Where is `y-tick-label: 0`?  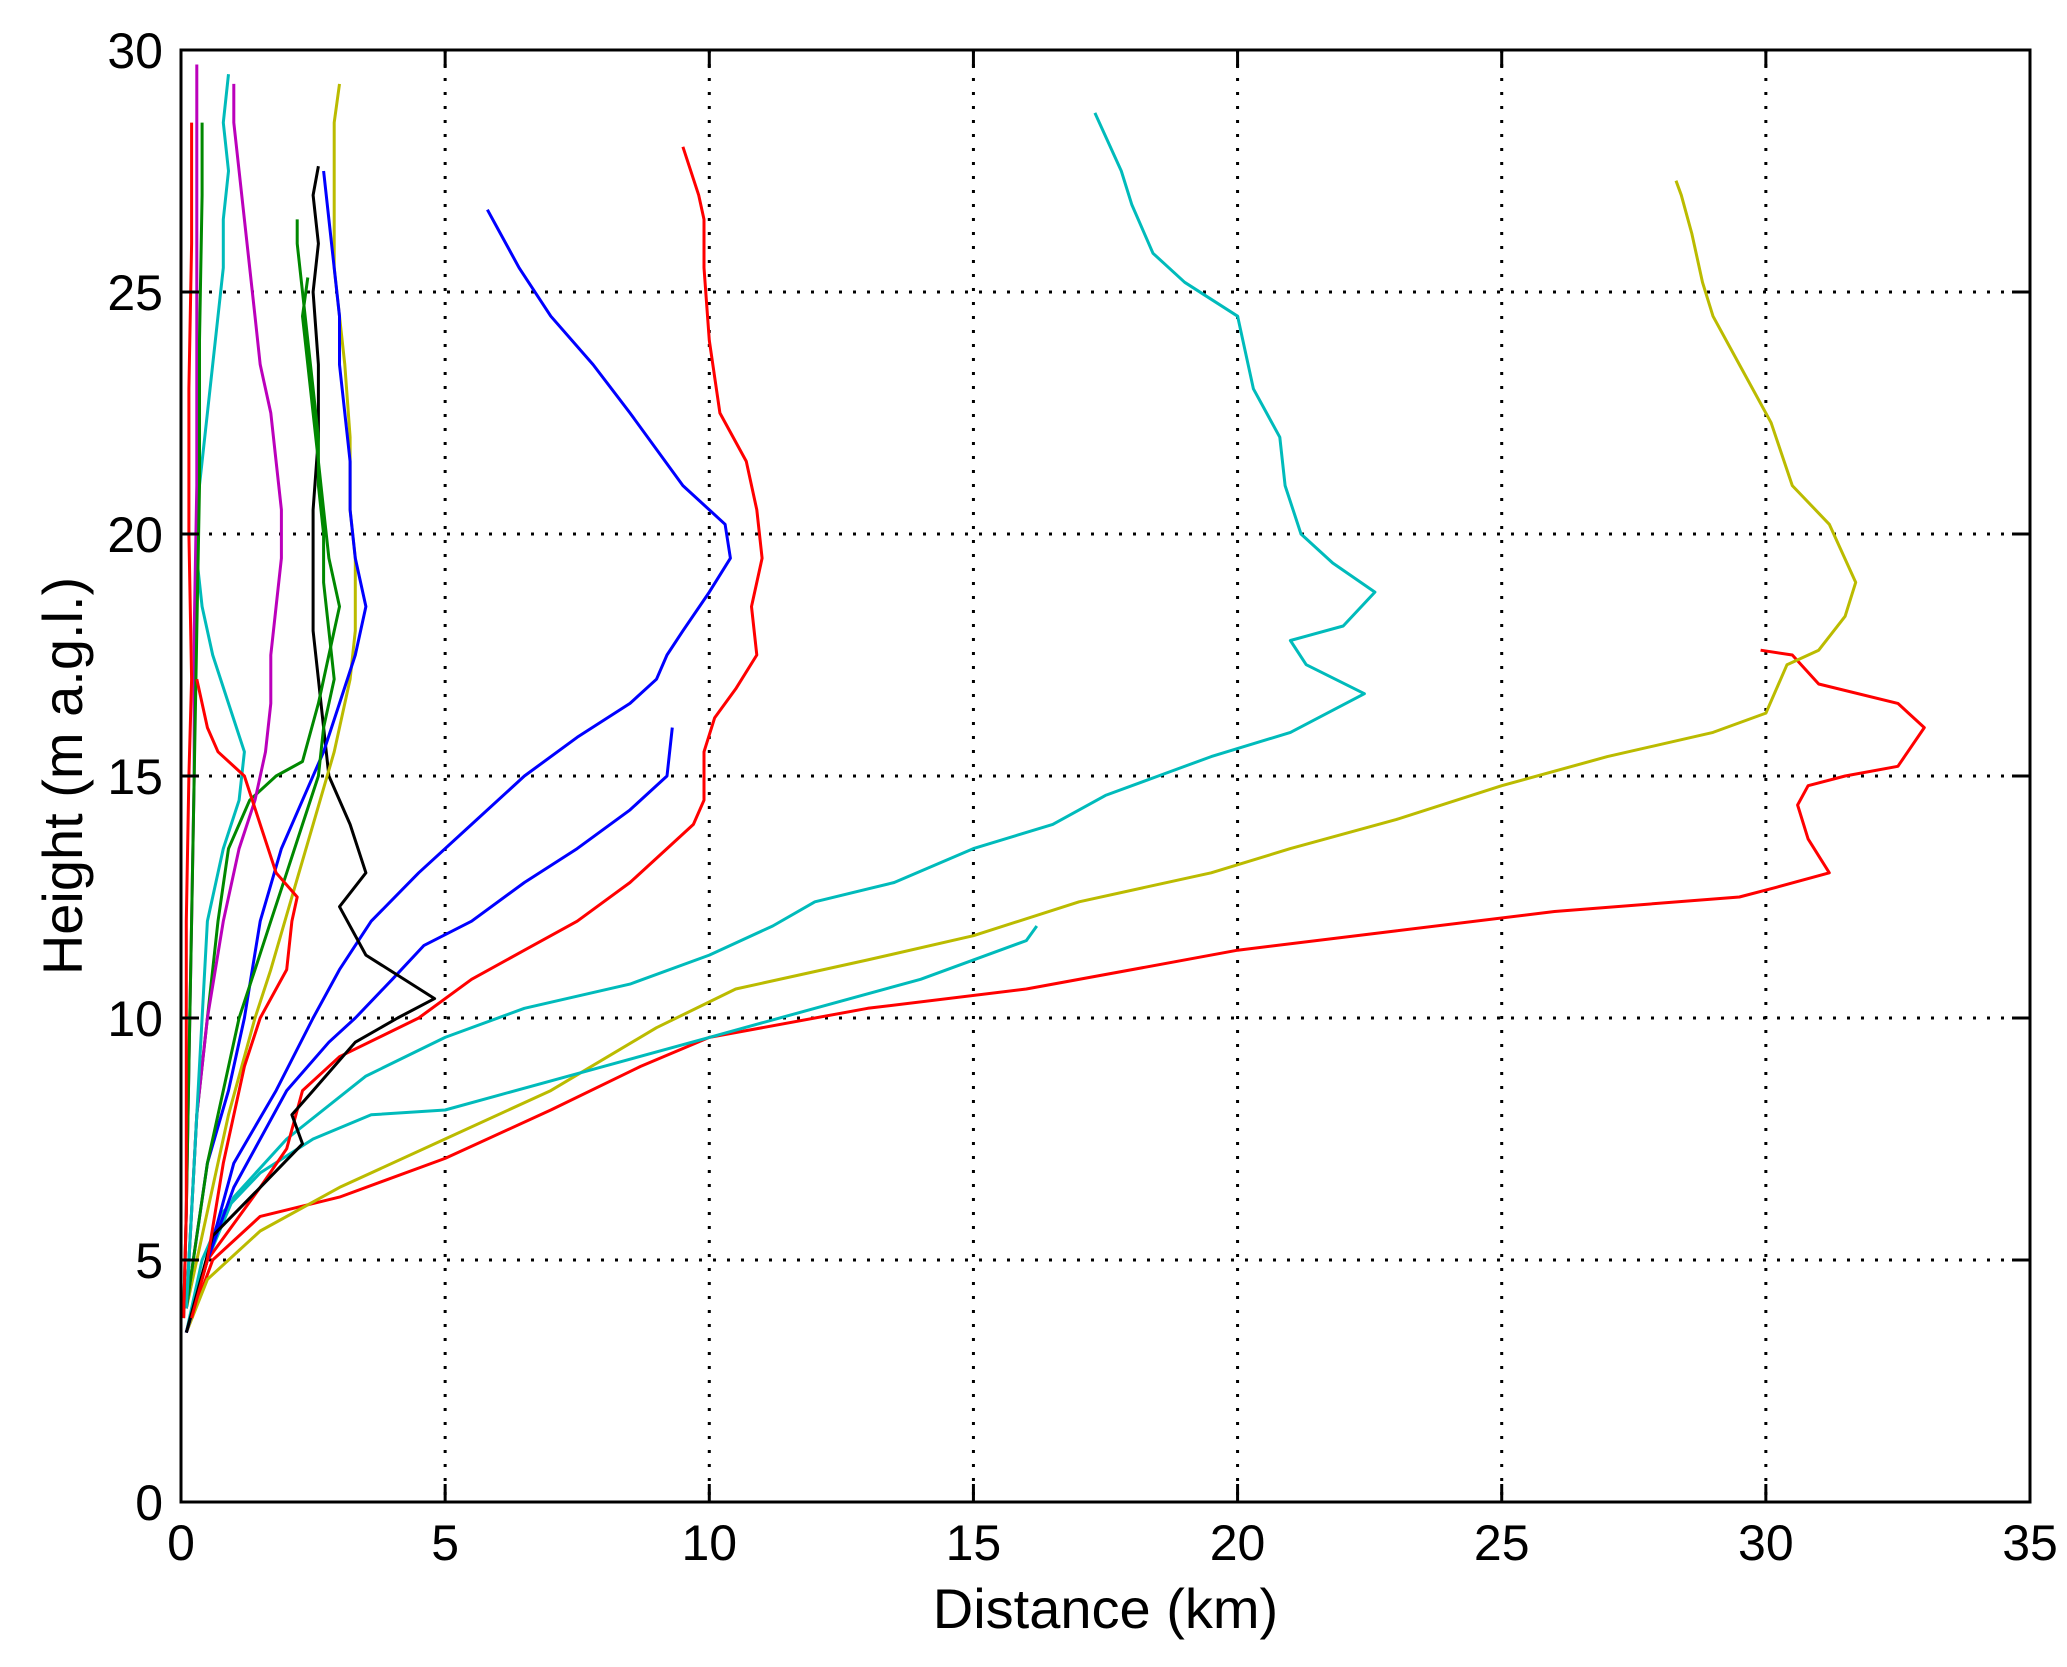
y-tick-label: 0 is located at coordinates (149, 1503).